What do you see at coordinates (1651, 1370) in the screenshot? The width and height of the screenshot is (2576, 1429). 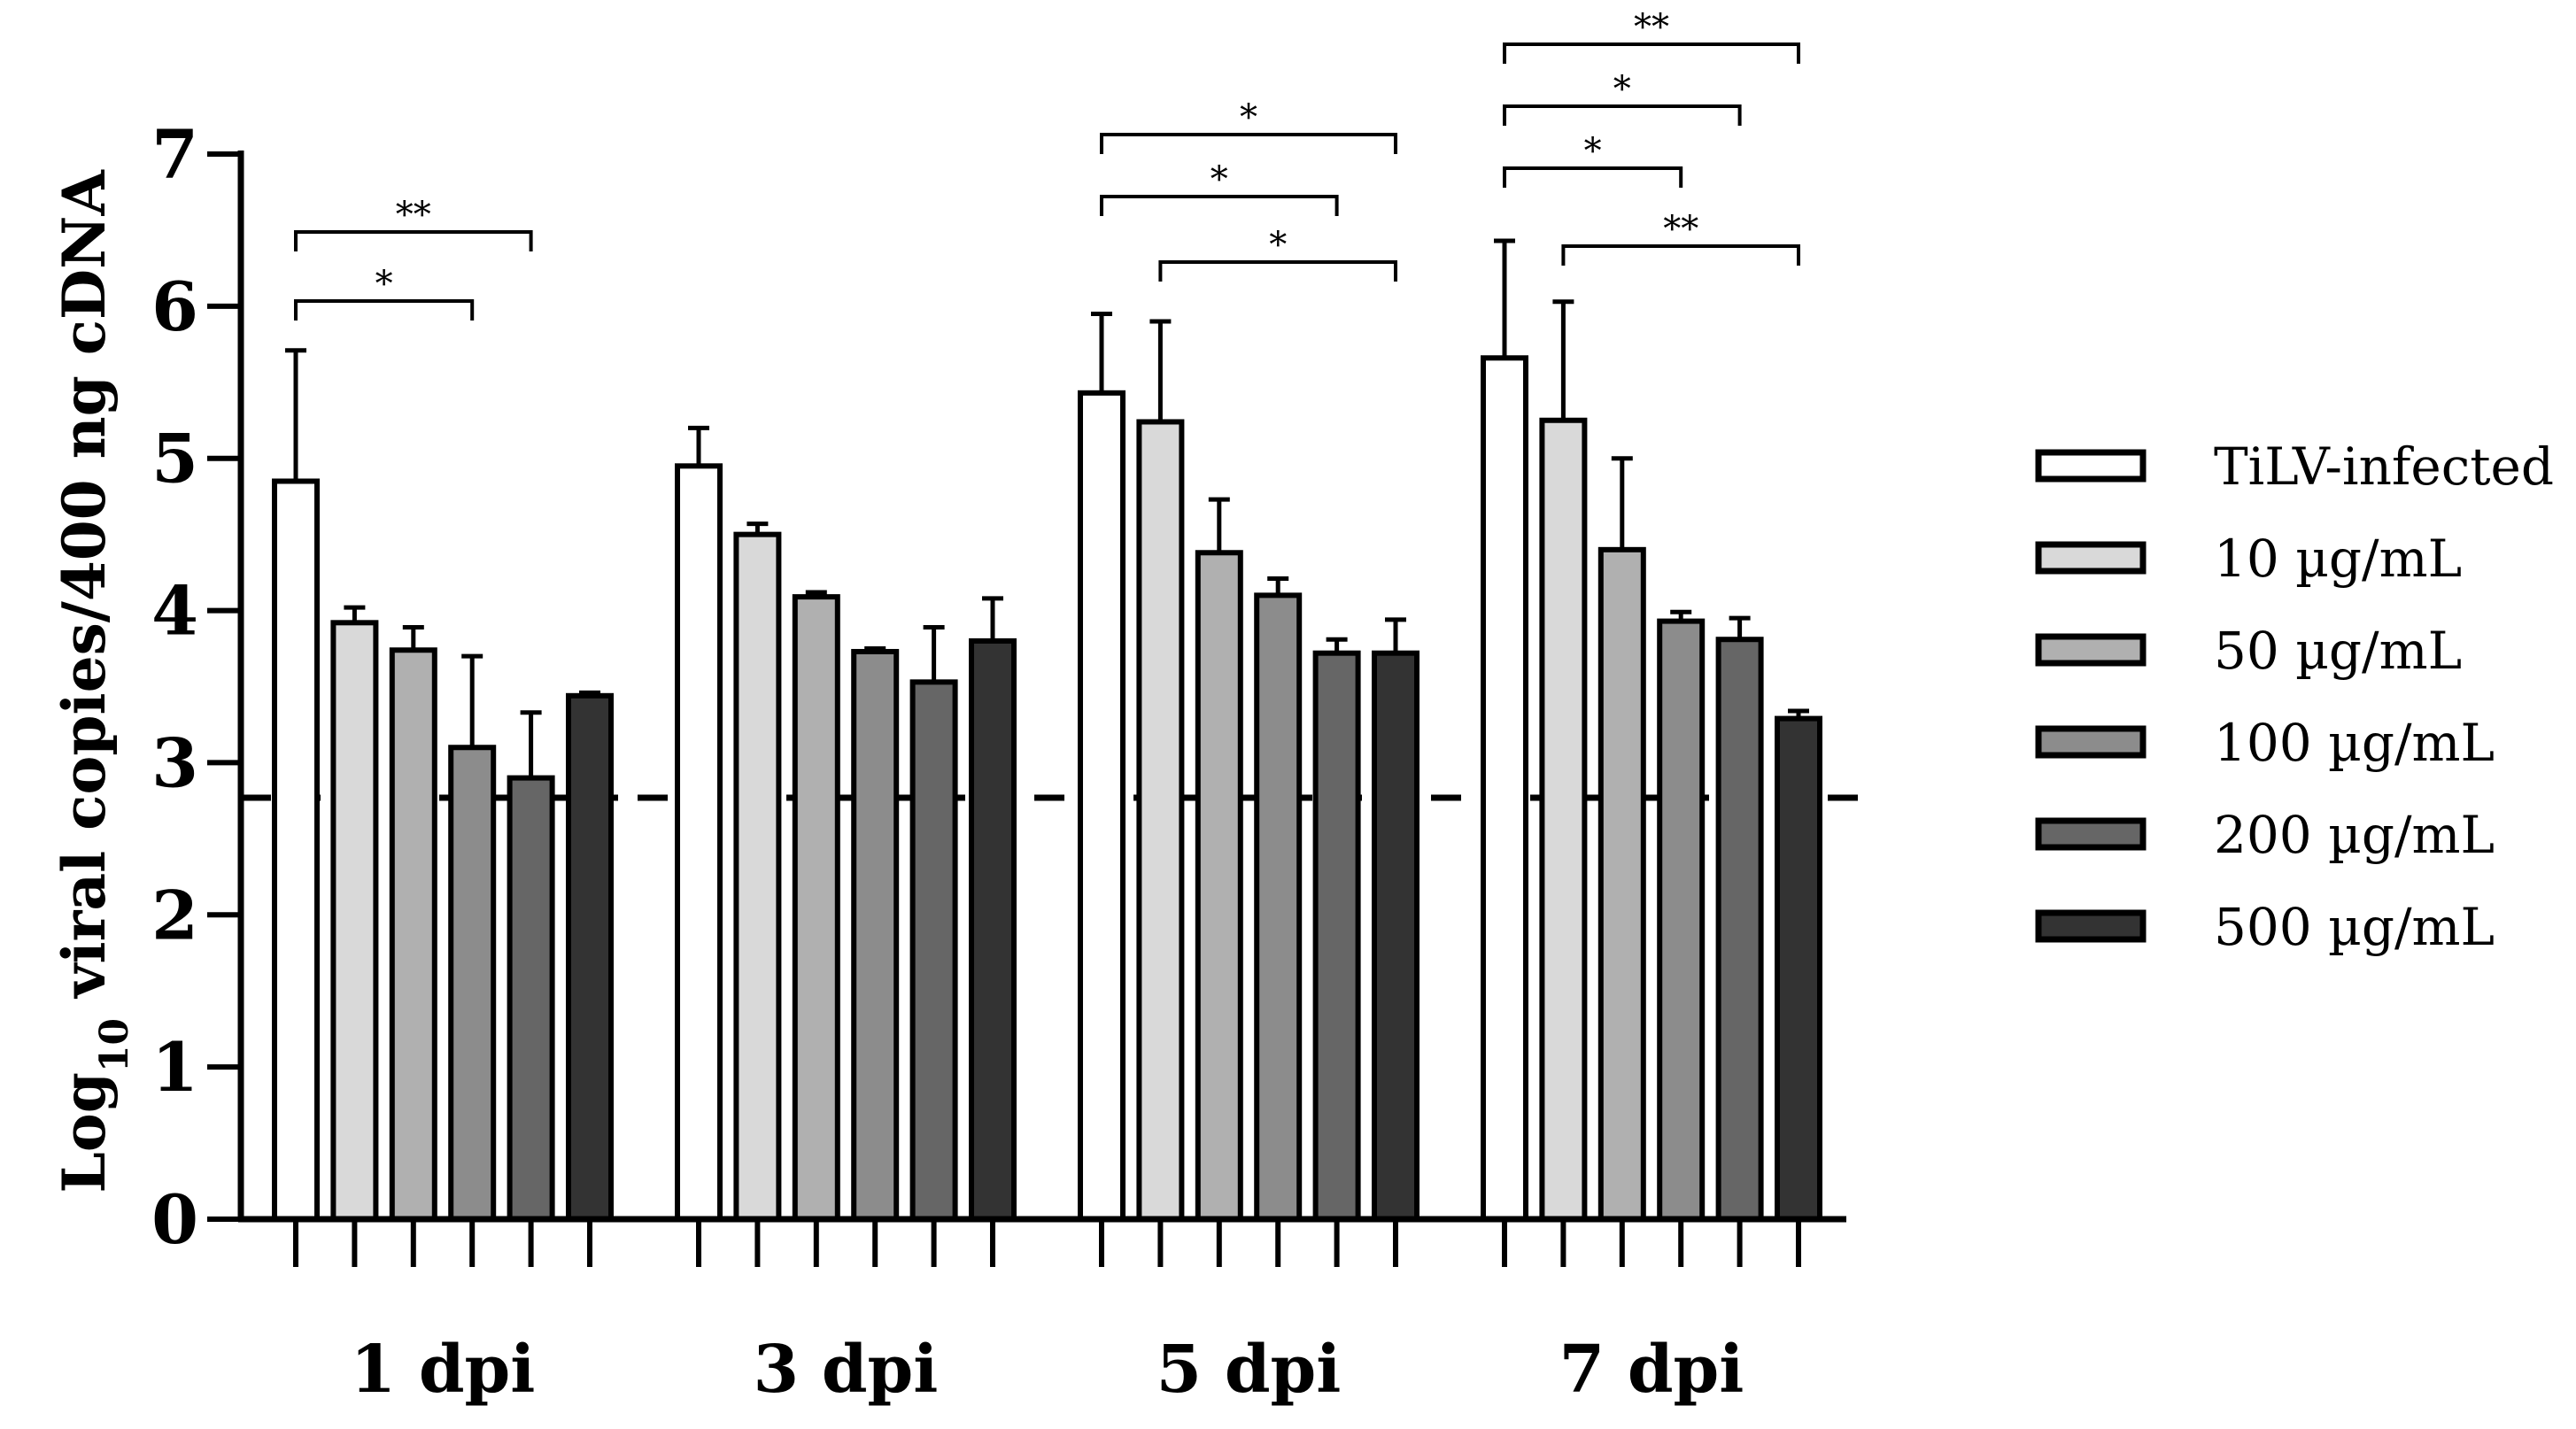 I see `x-category-label: 7 dpi` at bounding box center [1651, 1370].